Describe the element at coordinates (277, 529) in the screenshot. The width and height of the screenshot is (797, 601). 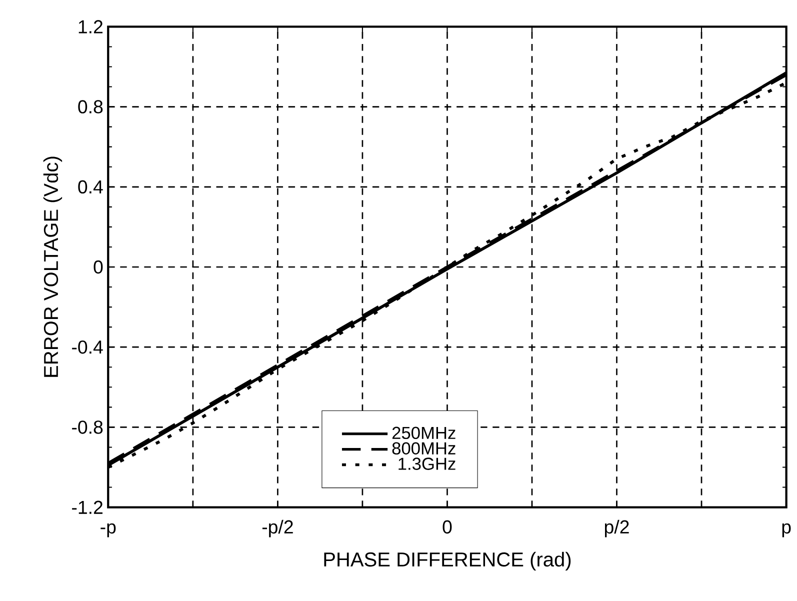
I see `x-tick-label: -p/2` at that location.